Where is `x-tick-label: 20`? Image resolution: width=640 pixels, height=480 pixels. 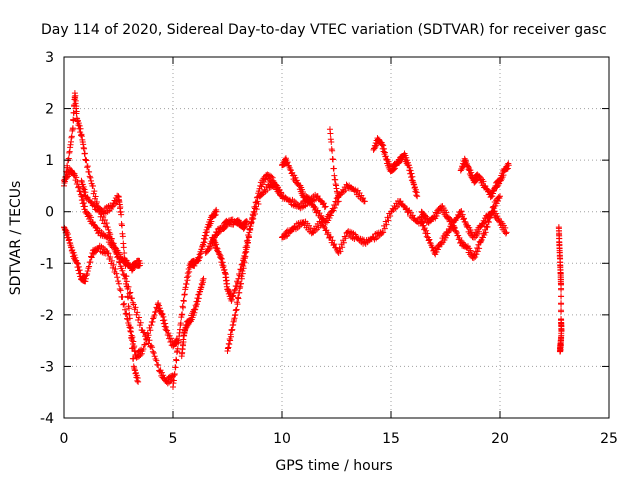
x-tick-label: 20 is located at coordinates (500, 439).